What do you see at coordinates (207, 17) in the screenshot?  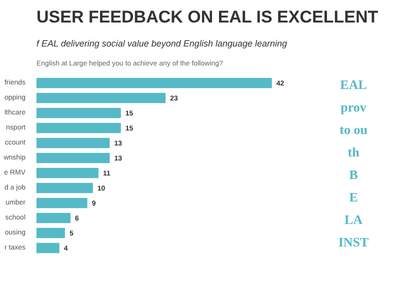 I see `chart-title: USER FEEDBACK ON EAL IS EXCELLENT` at bounding box center [207, 17].